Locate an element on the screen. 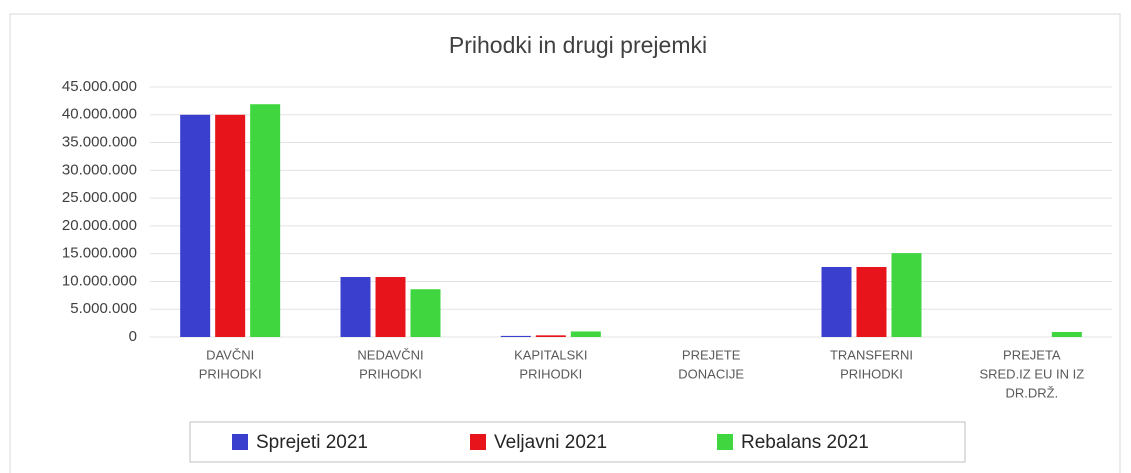 The image size is (1131, 473). x-tick-label: DAVČNI is located at coordinates (230, 354).